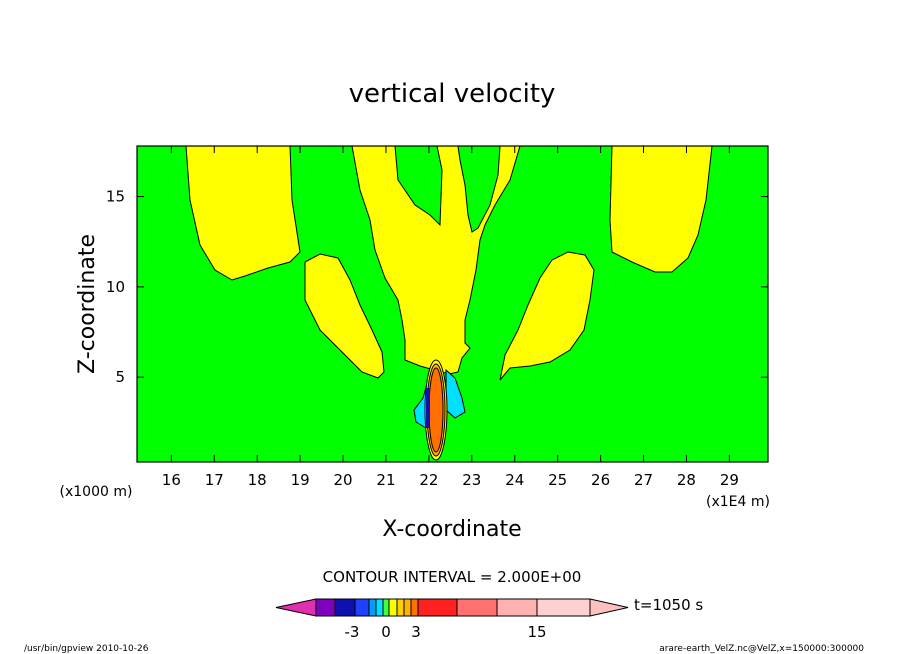 This screenshot has height=654, width=904. I want to click on x-unit-note: (x1E4 m), so click(738, 502).